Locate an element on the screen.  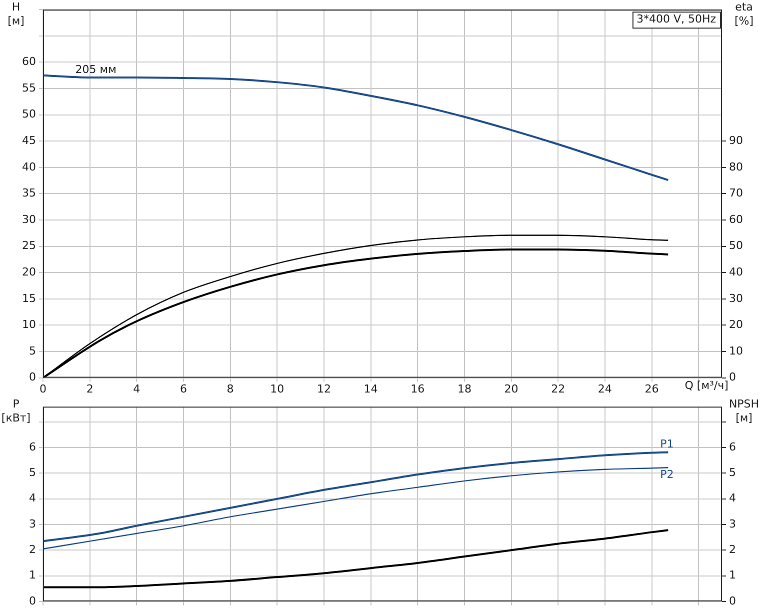
y2-tick-label: 70 is located at coordinates (736, 193).